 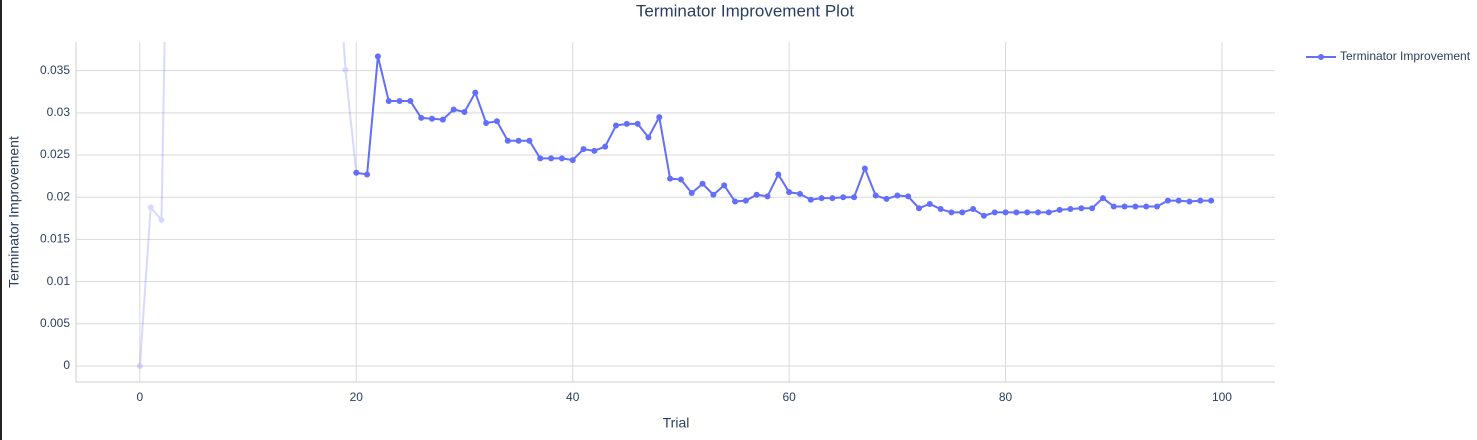 What do you see at coordinates (745, 10) in the screenshot?
I see `chart-title: Terminator Improvement Plot` at bounding box center [745, 10].